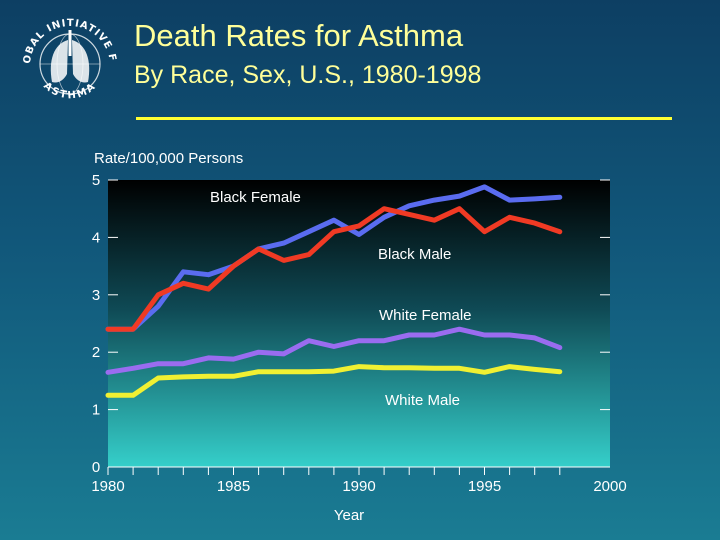  Describe the element at coordinates (96, 467) in the screenshot. I see `y-tick-label: 0` at that location.